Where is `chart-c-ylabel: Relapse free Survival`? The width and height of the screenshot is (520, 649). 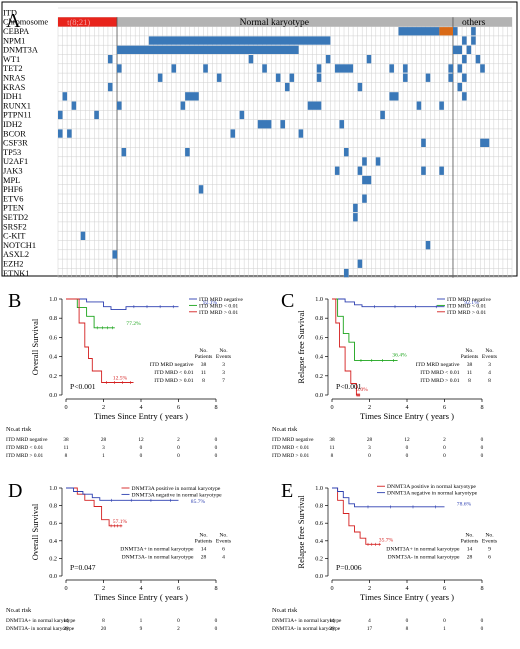 chart-c-ylabel: Relapse free Survival is located at coordinates (301, 347).